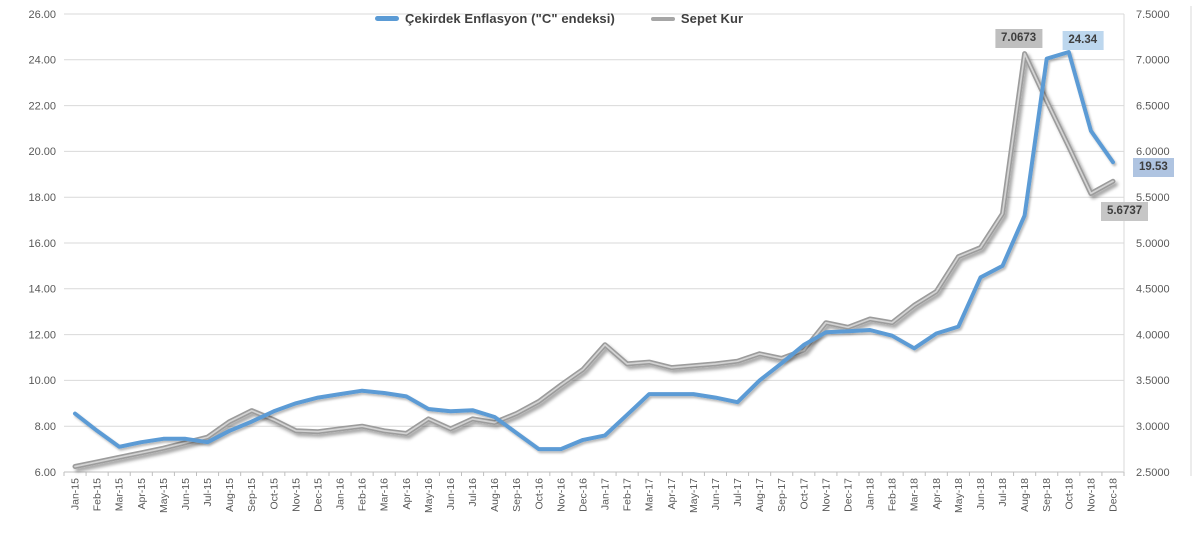  What do you see at coordinates (1153, 381) in the screenshot?
I see `right-axis-tick-label: 3.5000` at bounding box center [1153, 381].